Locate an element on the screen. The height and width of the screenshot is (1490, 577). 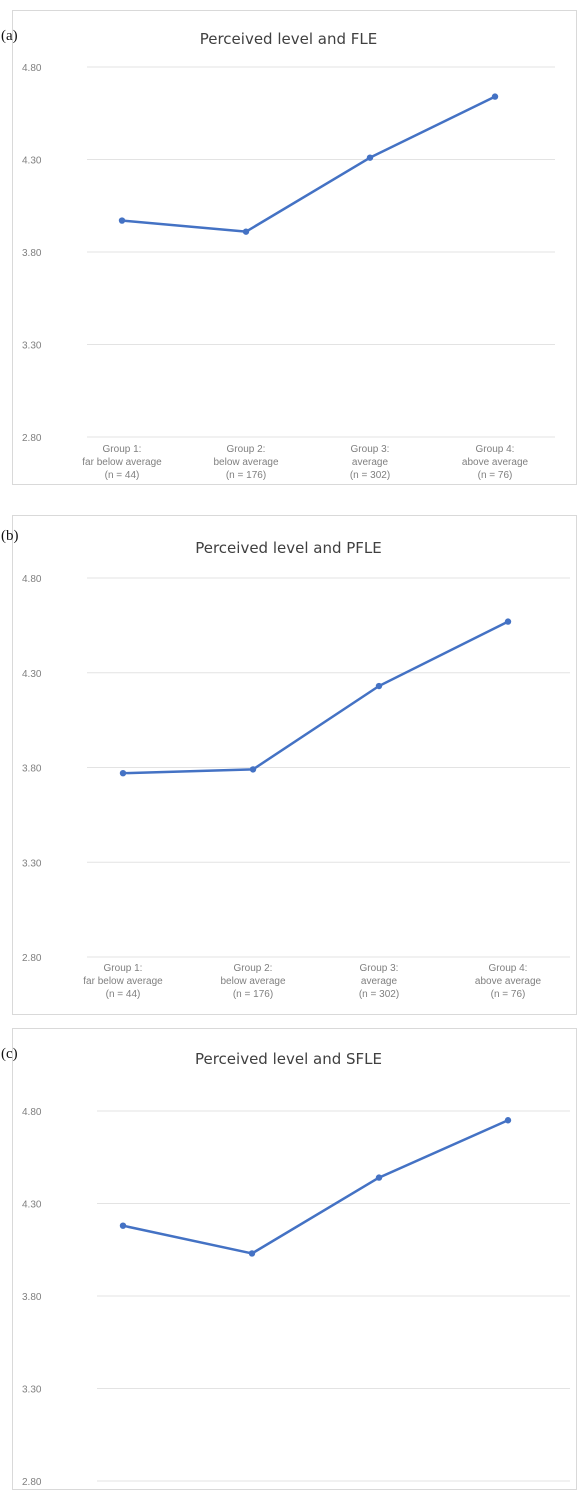
chart-title: Perceived level and SFLE is located at coordinates (288, 1059).